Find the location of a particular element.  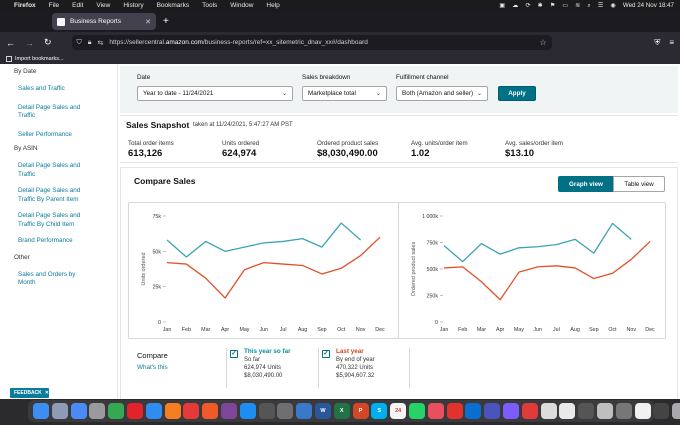

flag-icon: ⚑ is located at coordinates (552, 5).